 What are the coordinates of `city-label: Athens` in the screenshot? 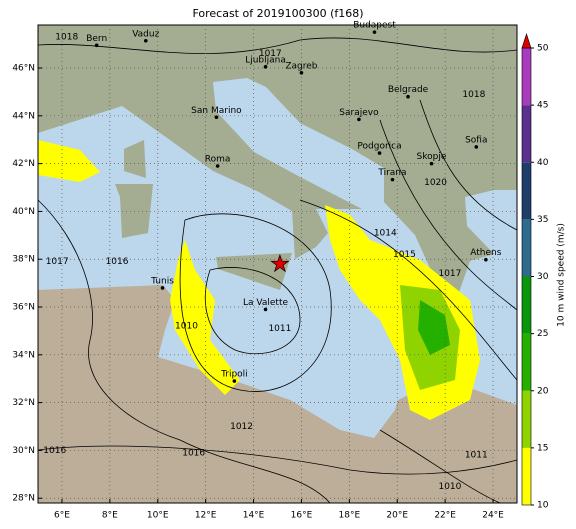 It's located at (485, 253).